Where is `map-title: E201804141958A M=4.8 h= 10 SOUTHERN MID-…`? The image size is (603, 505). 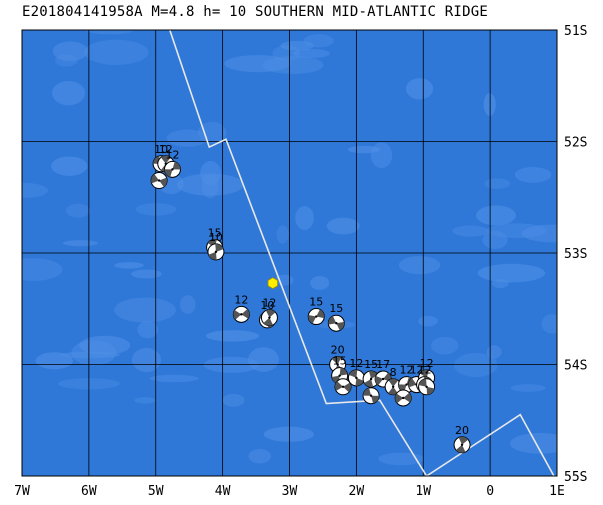 map-title: E201804141958A M=4.8 h= 10 SOUTHERN MID-… is located at coordinates (255, 12).